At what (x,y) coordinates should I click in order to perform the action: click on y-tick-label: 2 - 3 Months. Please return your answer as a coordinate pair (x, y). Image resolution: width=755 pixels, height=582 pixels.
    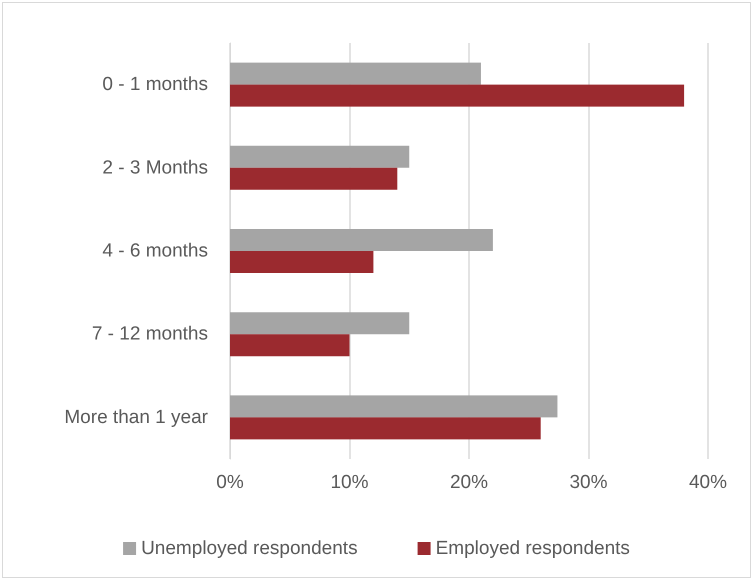
    Looking at the image, I should click on (155, 167).